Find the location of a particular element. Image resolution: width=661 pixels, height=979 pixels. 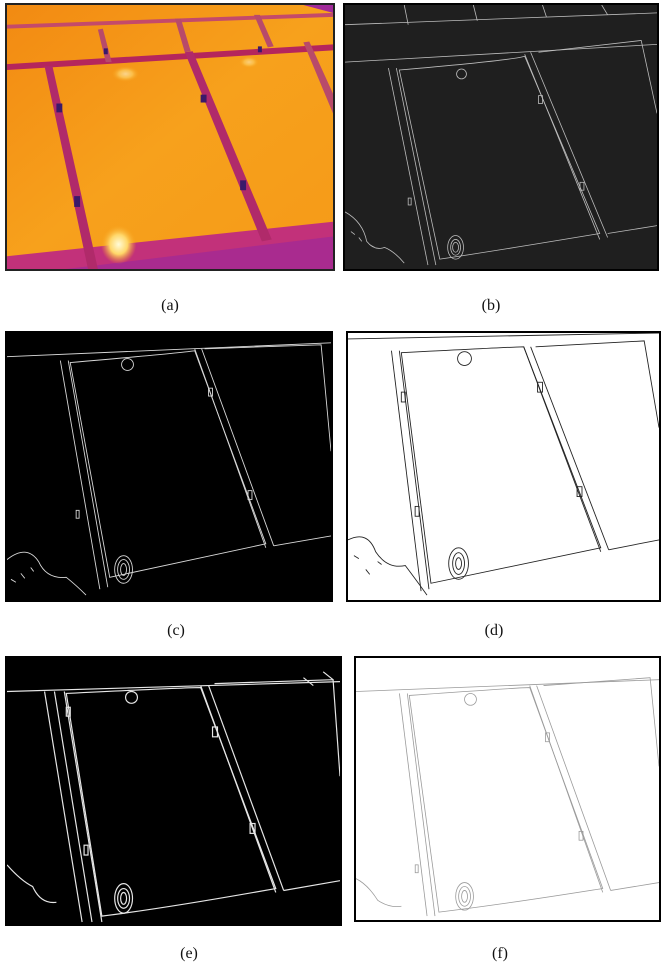

thermal-image is located at coordinates (170, 137).